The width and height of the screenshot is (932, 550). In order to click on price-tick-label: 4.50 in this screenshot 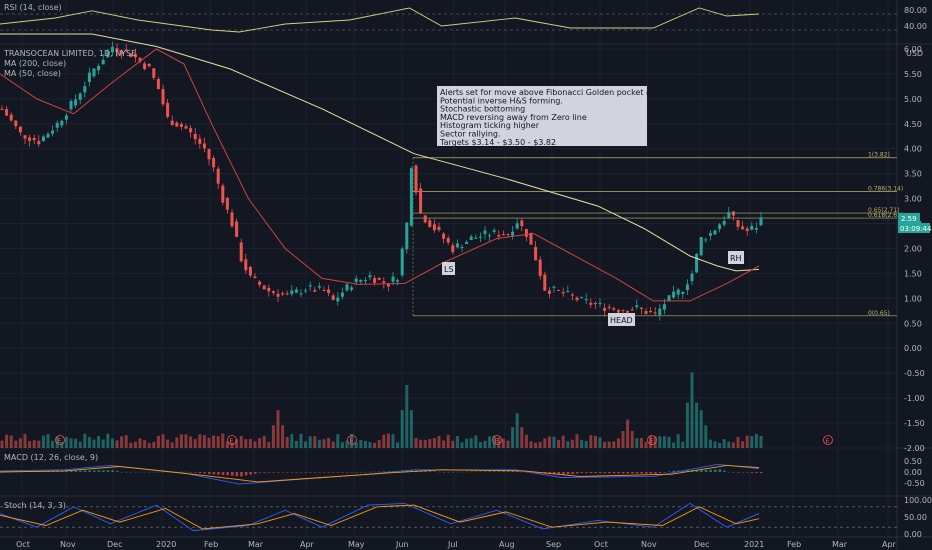, I will do `click(913, 124)`.